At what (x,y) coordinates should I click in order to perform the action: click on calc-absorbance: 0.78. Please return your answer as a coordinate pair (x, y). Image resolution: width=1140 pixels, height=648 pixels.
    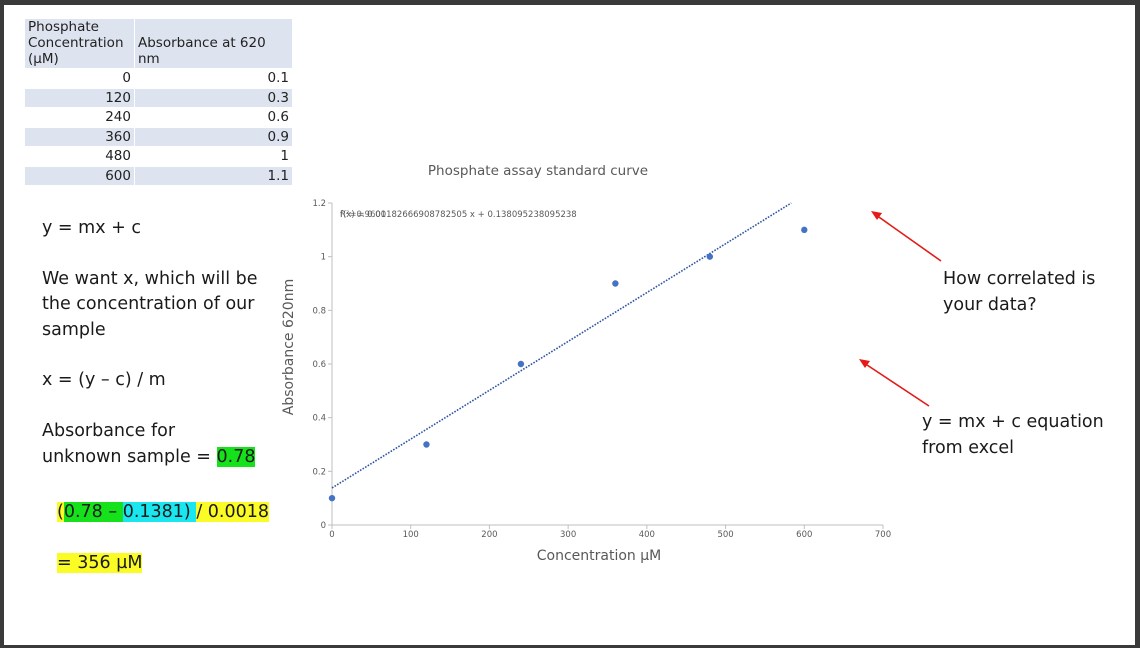
    Looking at the image, I should click on (83, 512).